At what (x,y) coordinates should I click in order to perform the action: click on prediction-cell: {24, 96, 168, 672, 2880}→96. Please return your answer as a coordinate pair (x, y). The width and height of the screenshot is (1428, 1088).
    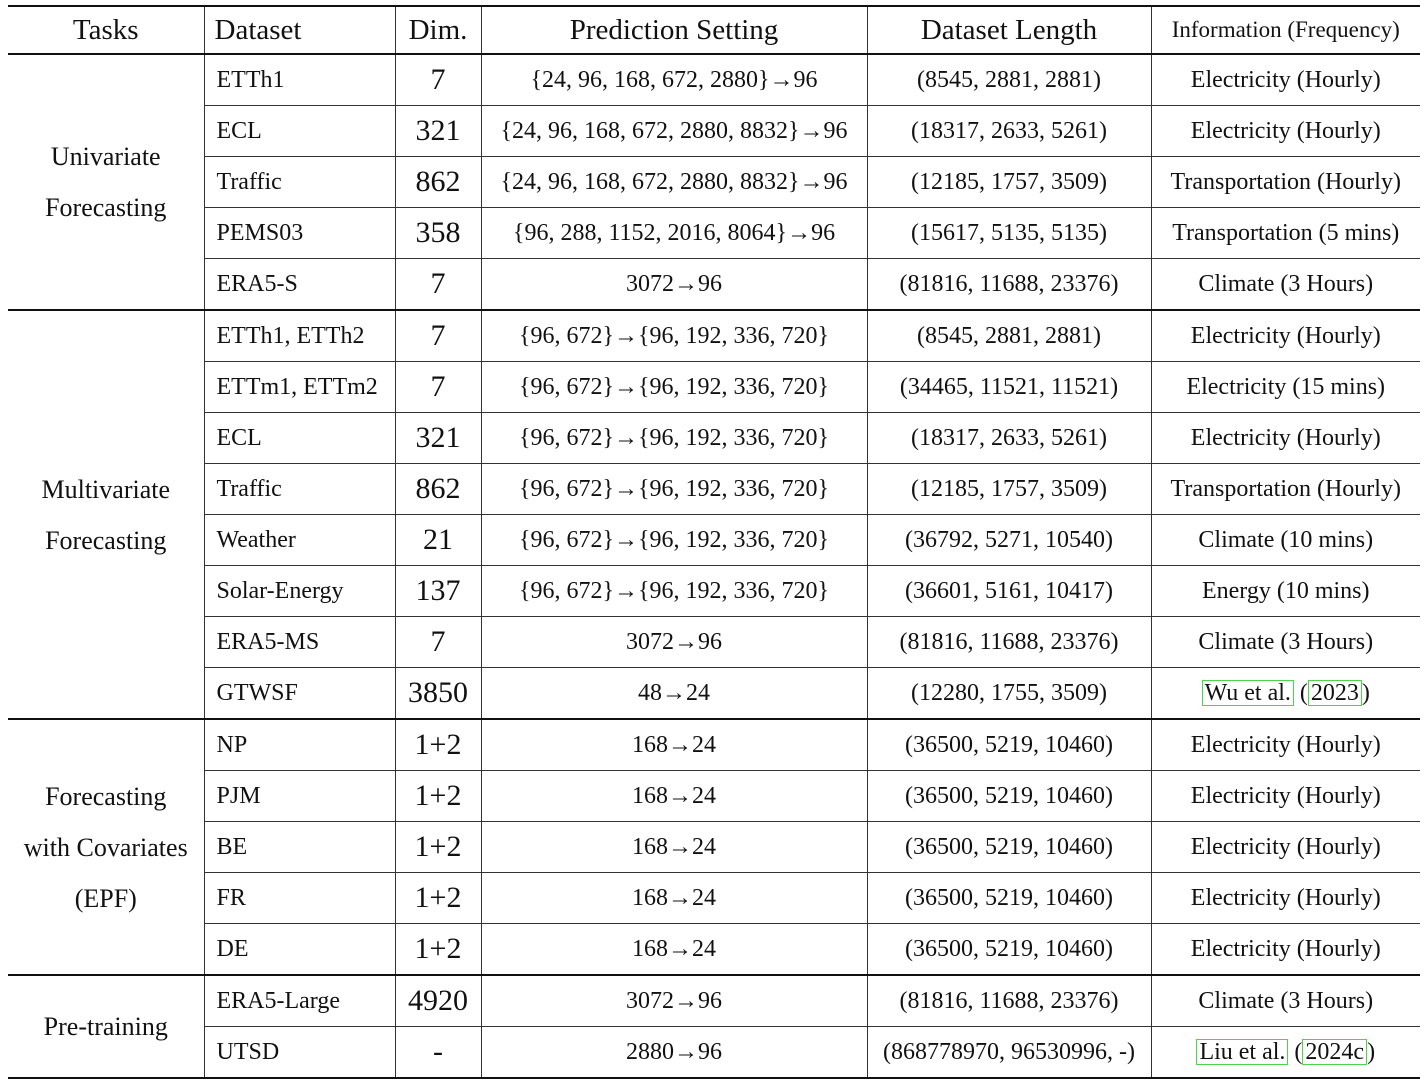
    Looking at the image, I should click on (674, 80).